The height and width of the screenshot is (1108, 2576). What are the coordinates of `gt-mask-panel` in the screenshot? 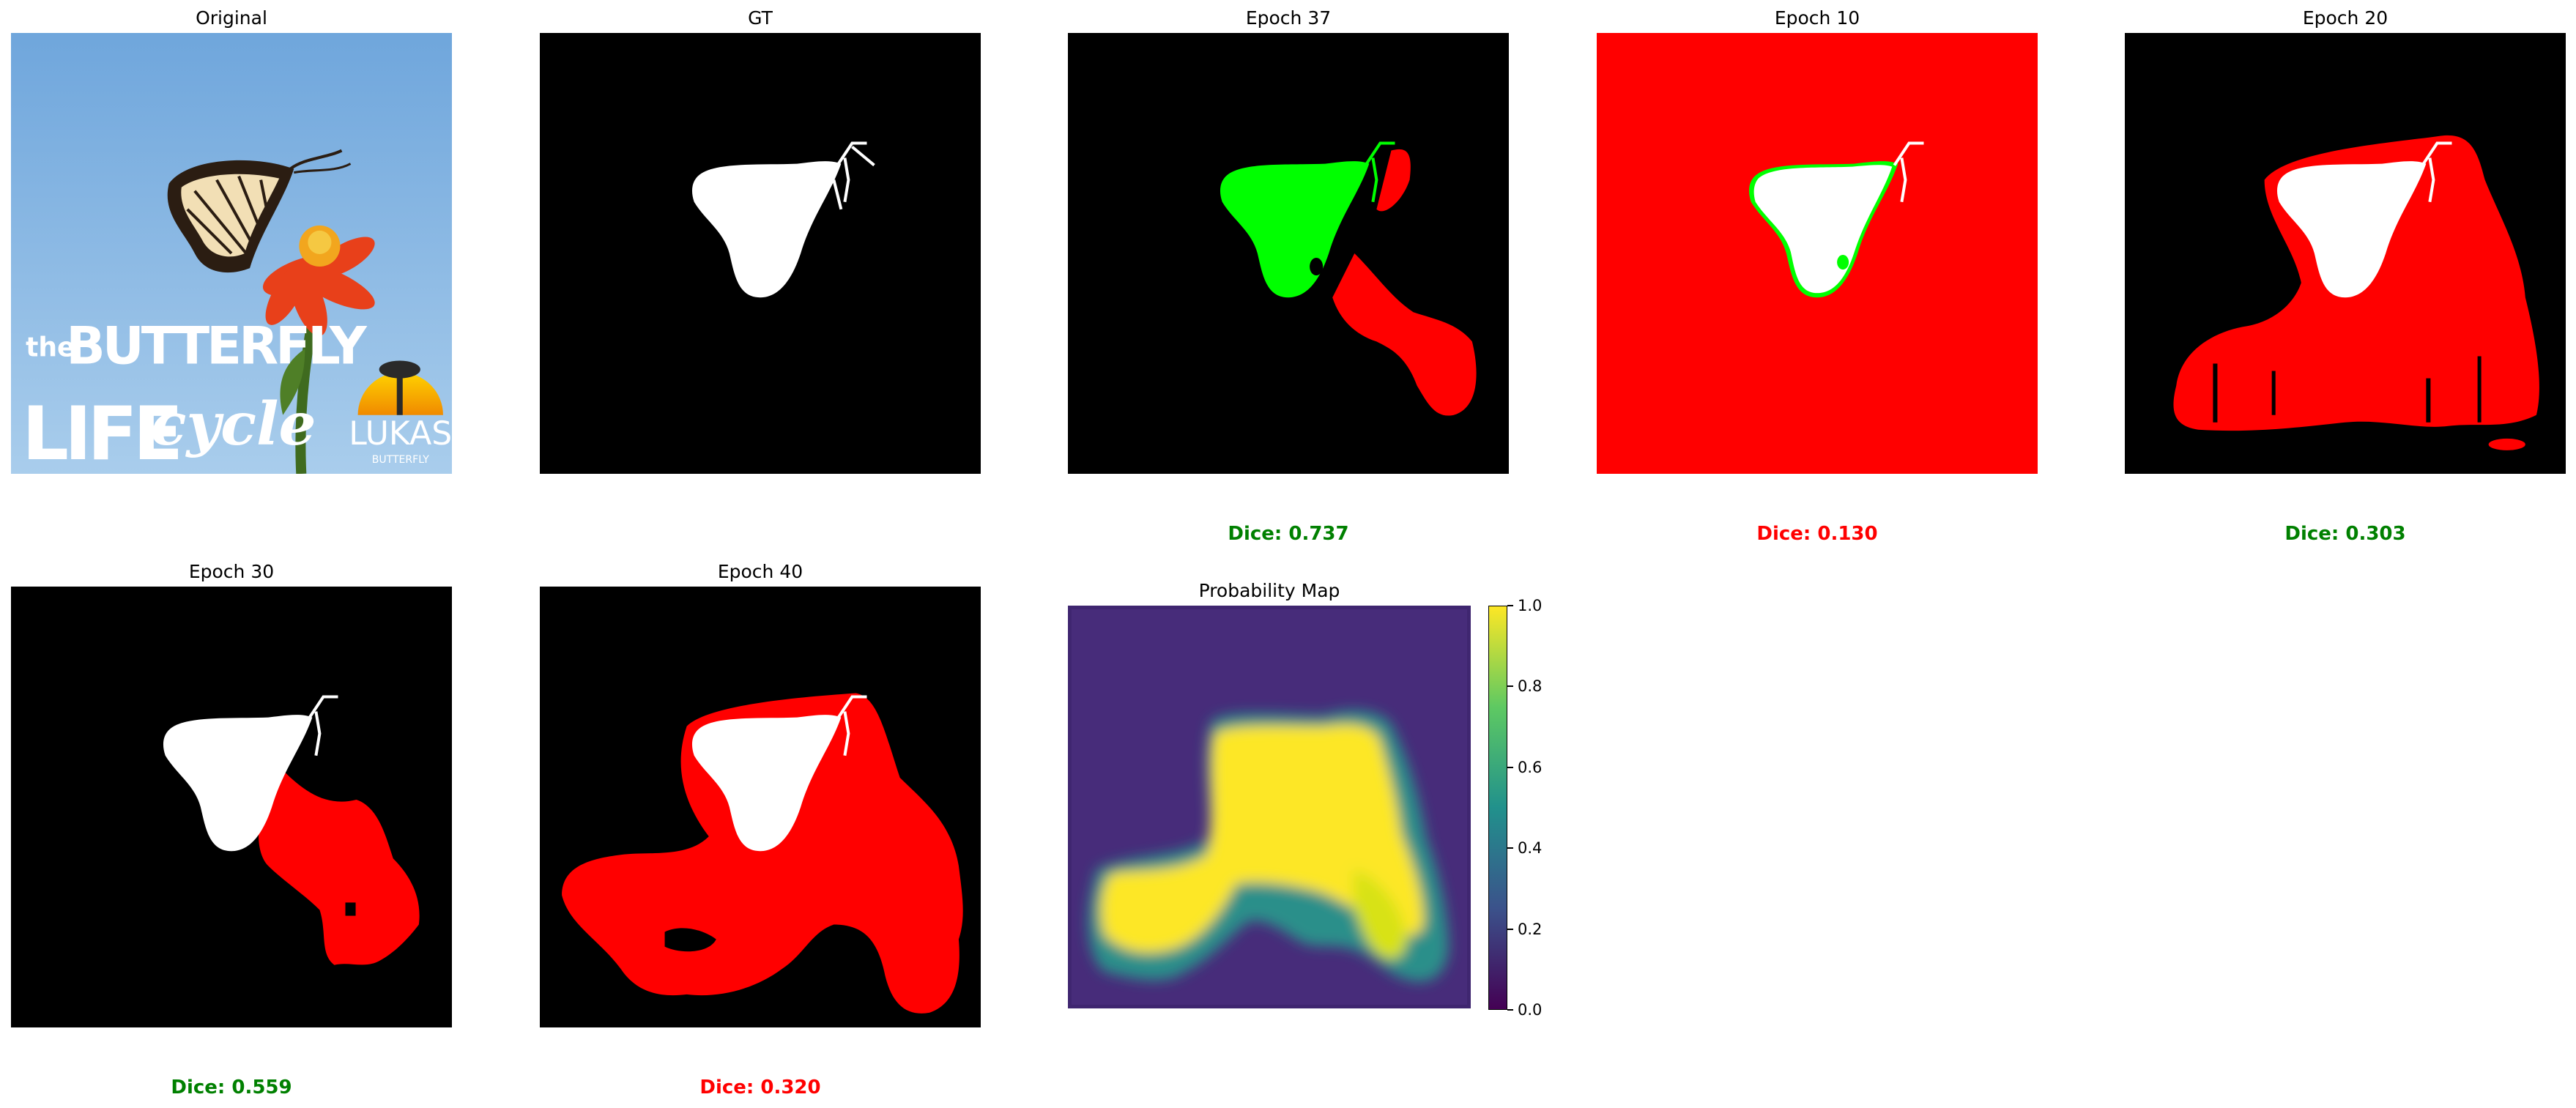 It's located at (760, 254).